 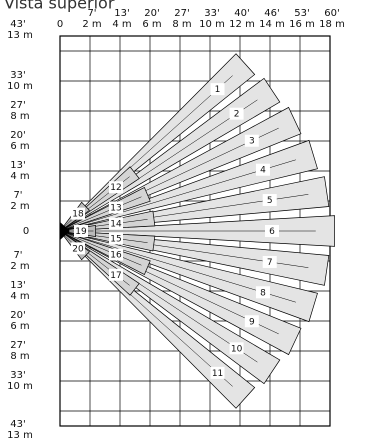 I want to click on top-axis-label: 33', so click(x=211, y=13).